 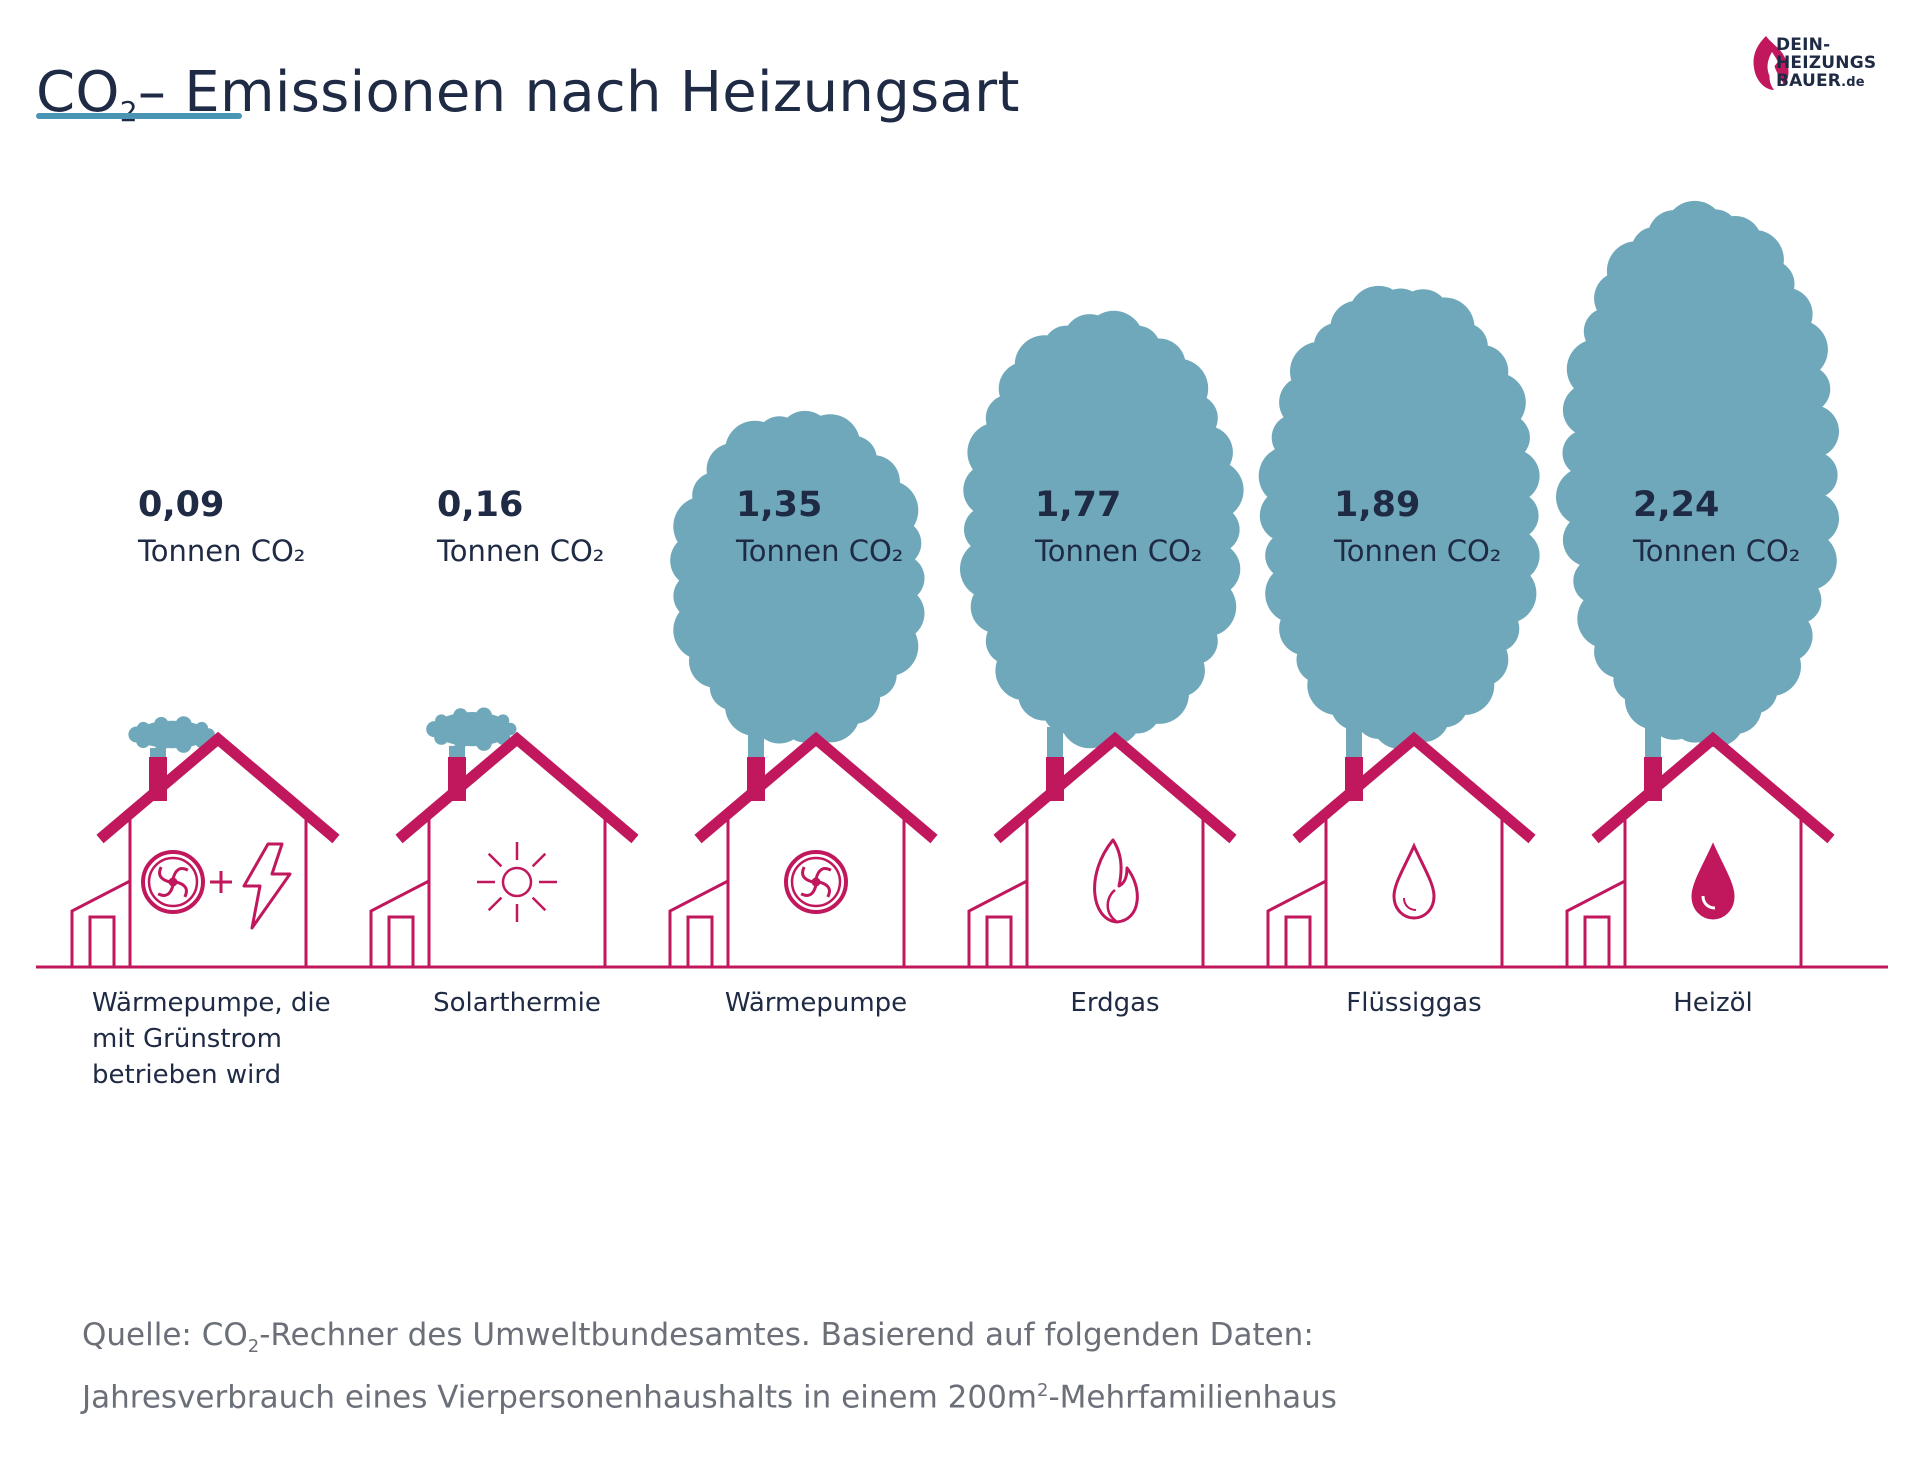 What do you see at coordinates (1809, 81) in the screenshot?
I see `logo-line-3: BAUER` at bounding box center [1809, 81].